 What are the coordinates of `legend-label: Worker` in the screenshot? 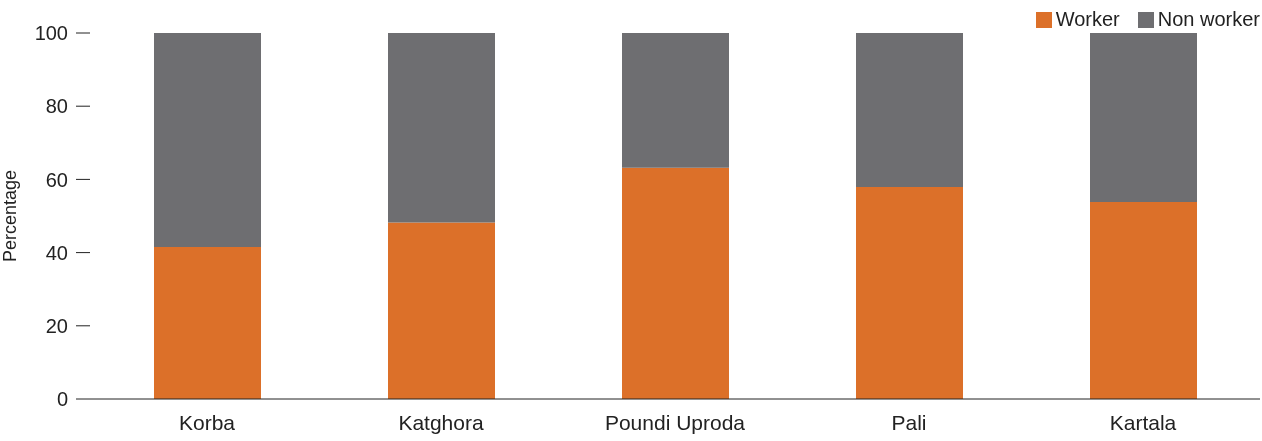 It's located at (1087, 19).